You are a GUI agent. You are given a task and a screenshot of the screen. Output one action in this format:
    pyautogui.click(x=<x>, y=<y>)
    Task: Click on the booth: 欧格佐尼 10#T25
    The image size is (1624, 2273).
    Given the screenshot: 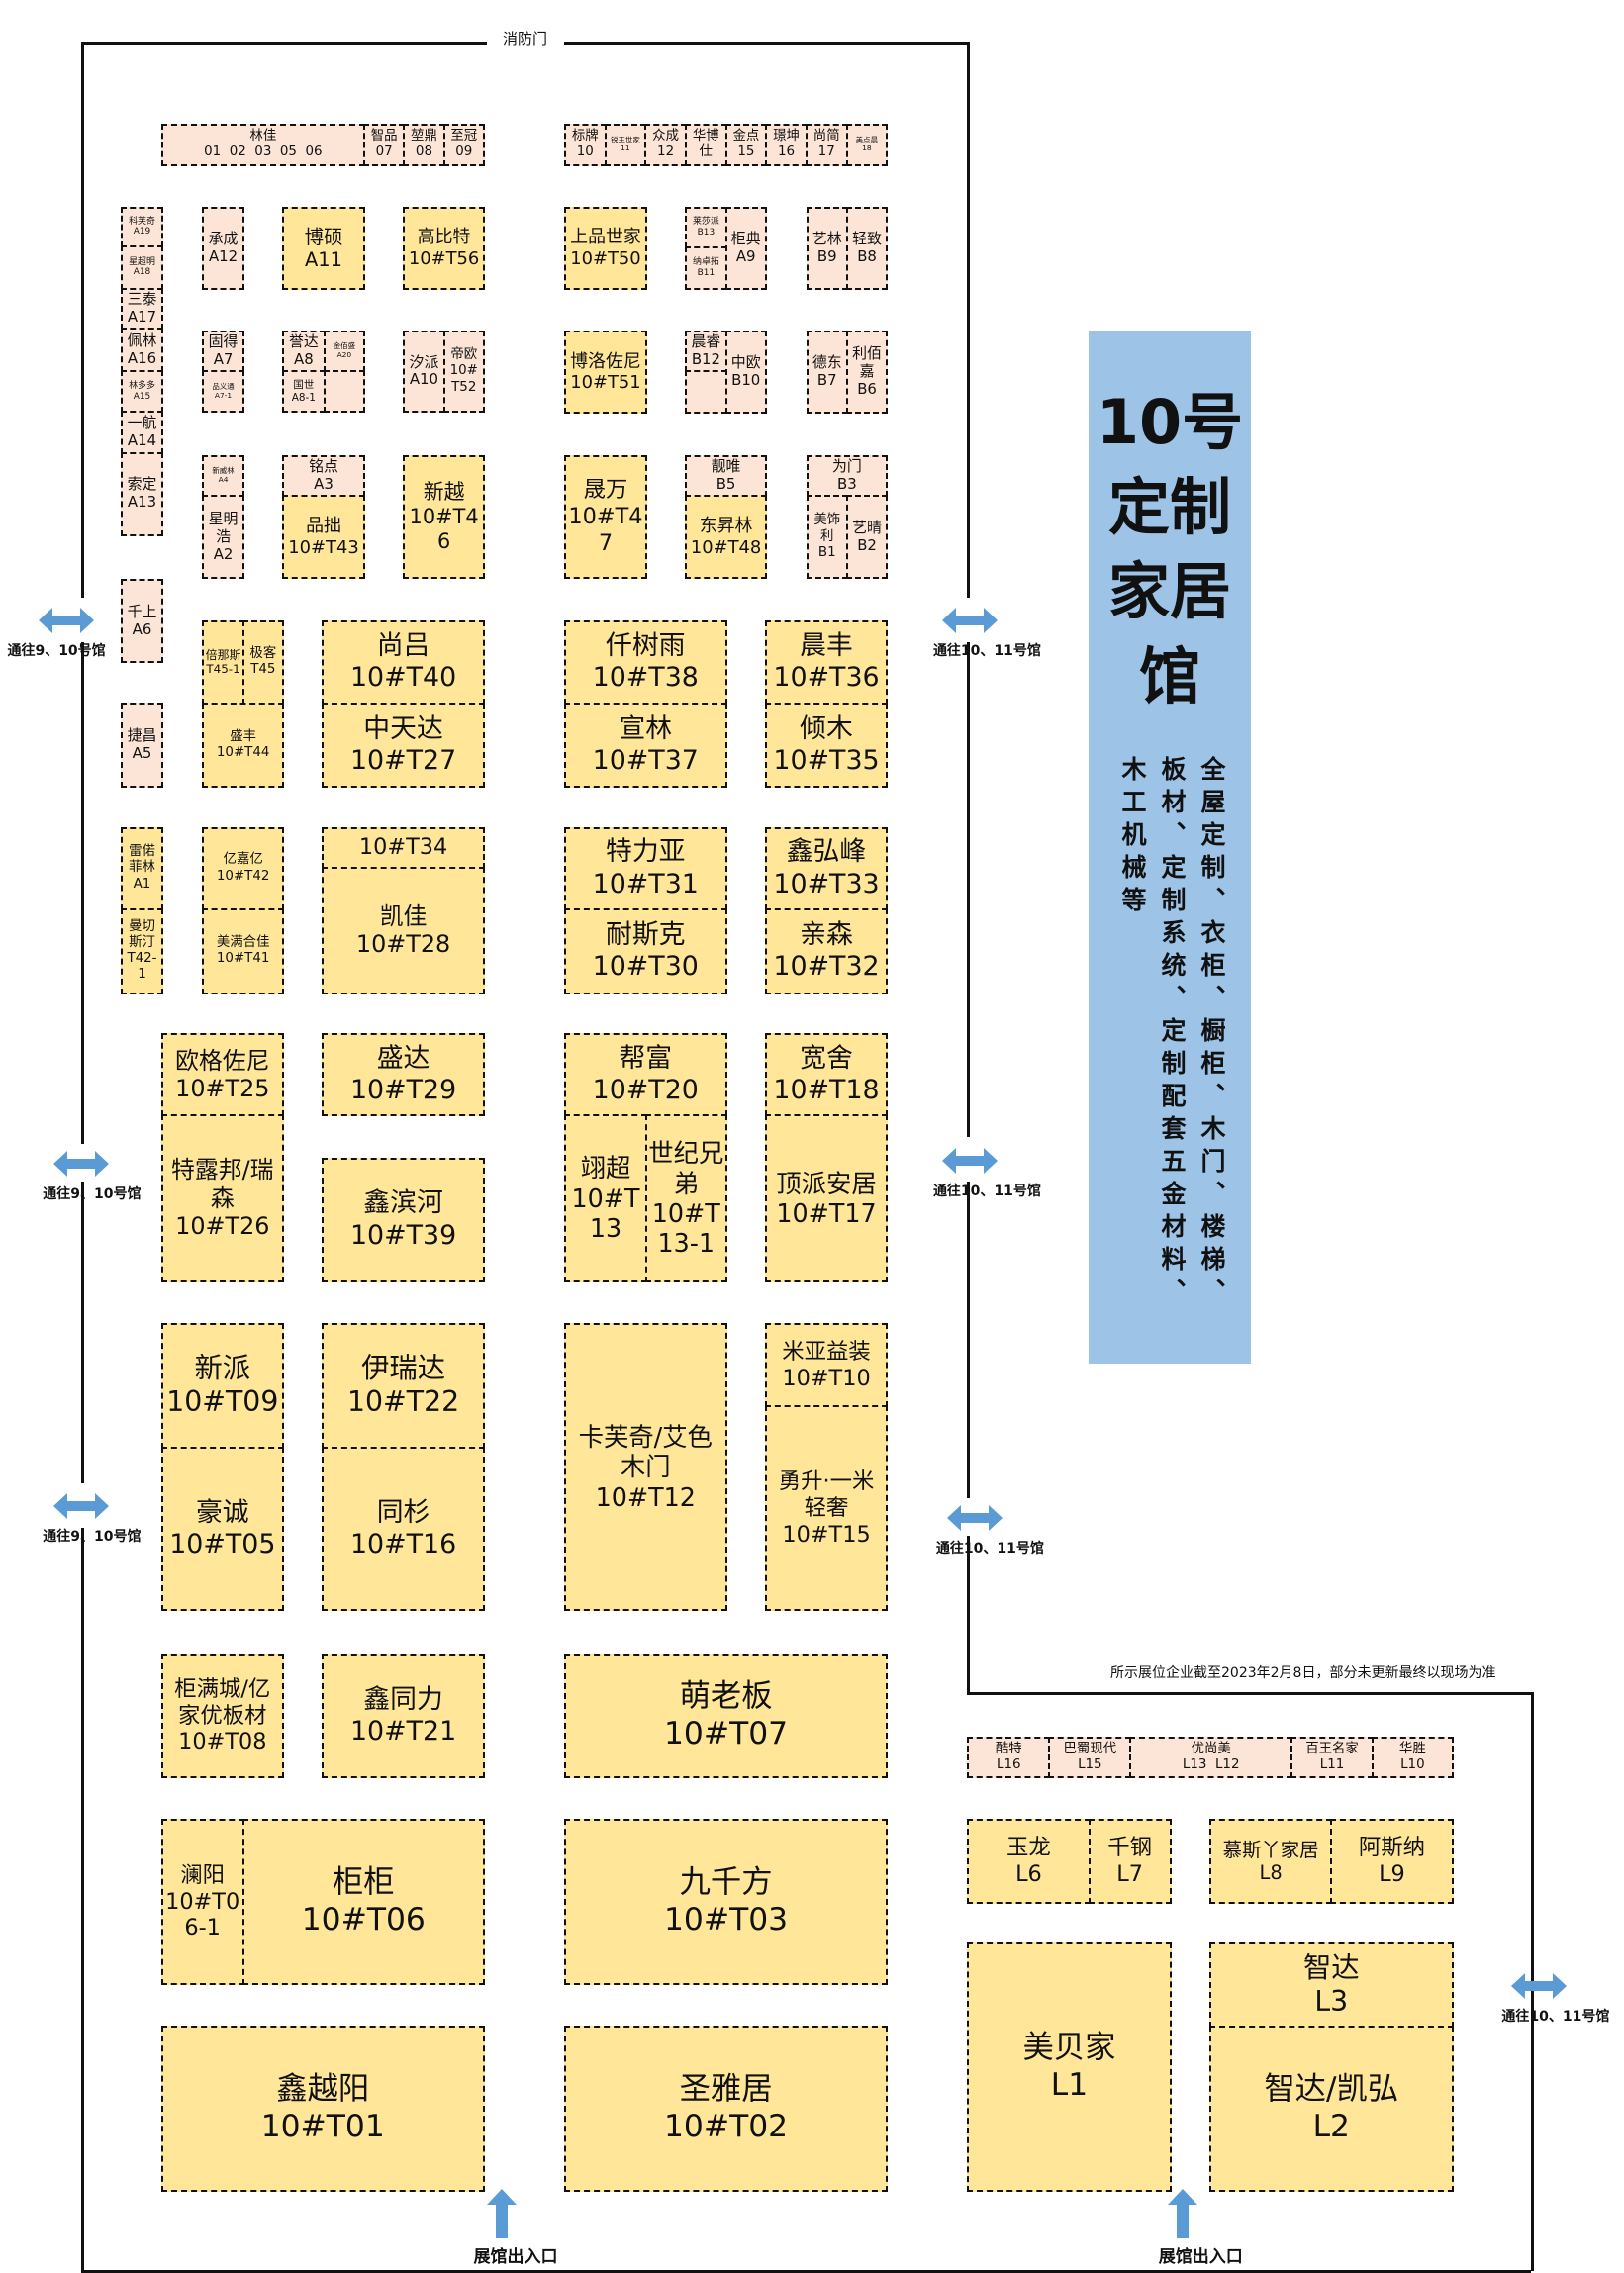 What is the action you would take?
    pyautogui.click(x=222, y=1075)
    